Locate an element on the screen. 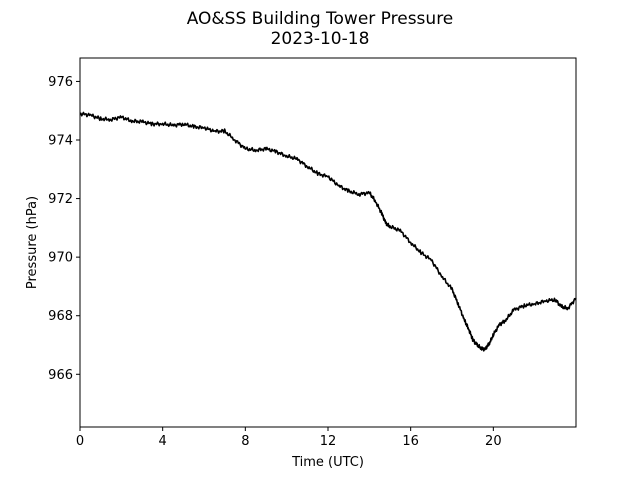 This screenshot has width=640, height=480. chart-title: AO&SS Building Tower Pressure is located at coordinates (320, 19).